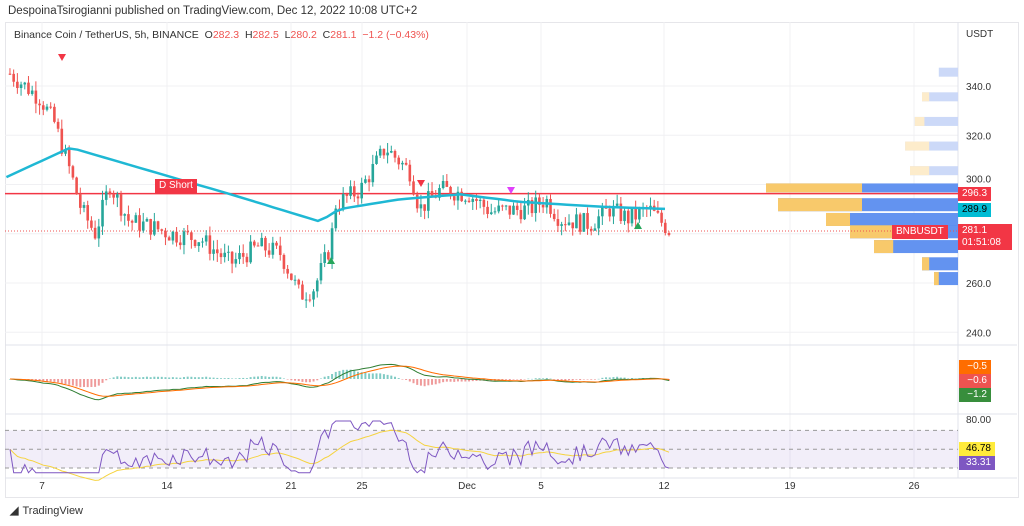 This screenshot has height=526, width=1024. Describe the element at coordinates (978, 284) in the screenshot. I see `price-tick: 260.0` at that location.